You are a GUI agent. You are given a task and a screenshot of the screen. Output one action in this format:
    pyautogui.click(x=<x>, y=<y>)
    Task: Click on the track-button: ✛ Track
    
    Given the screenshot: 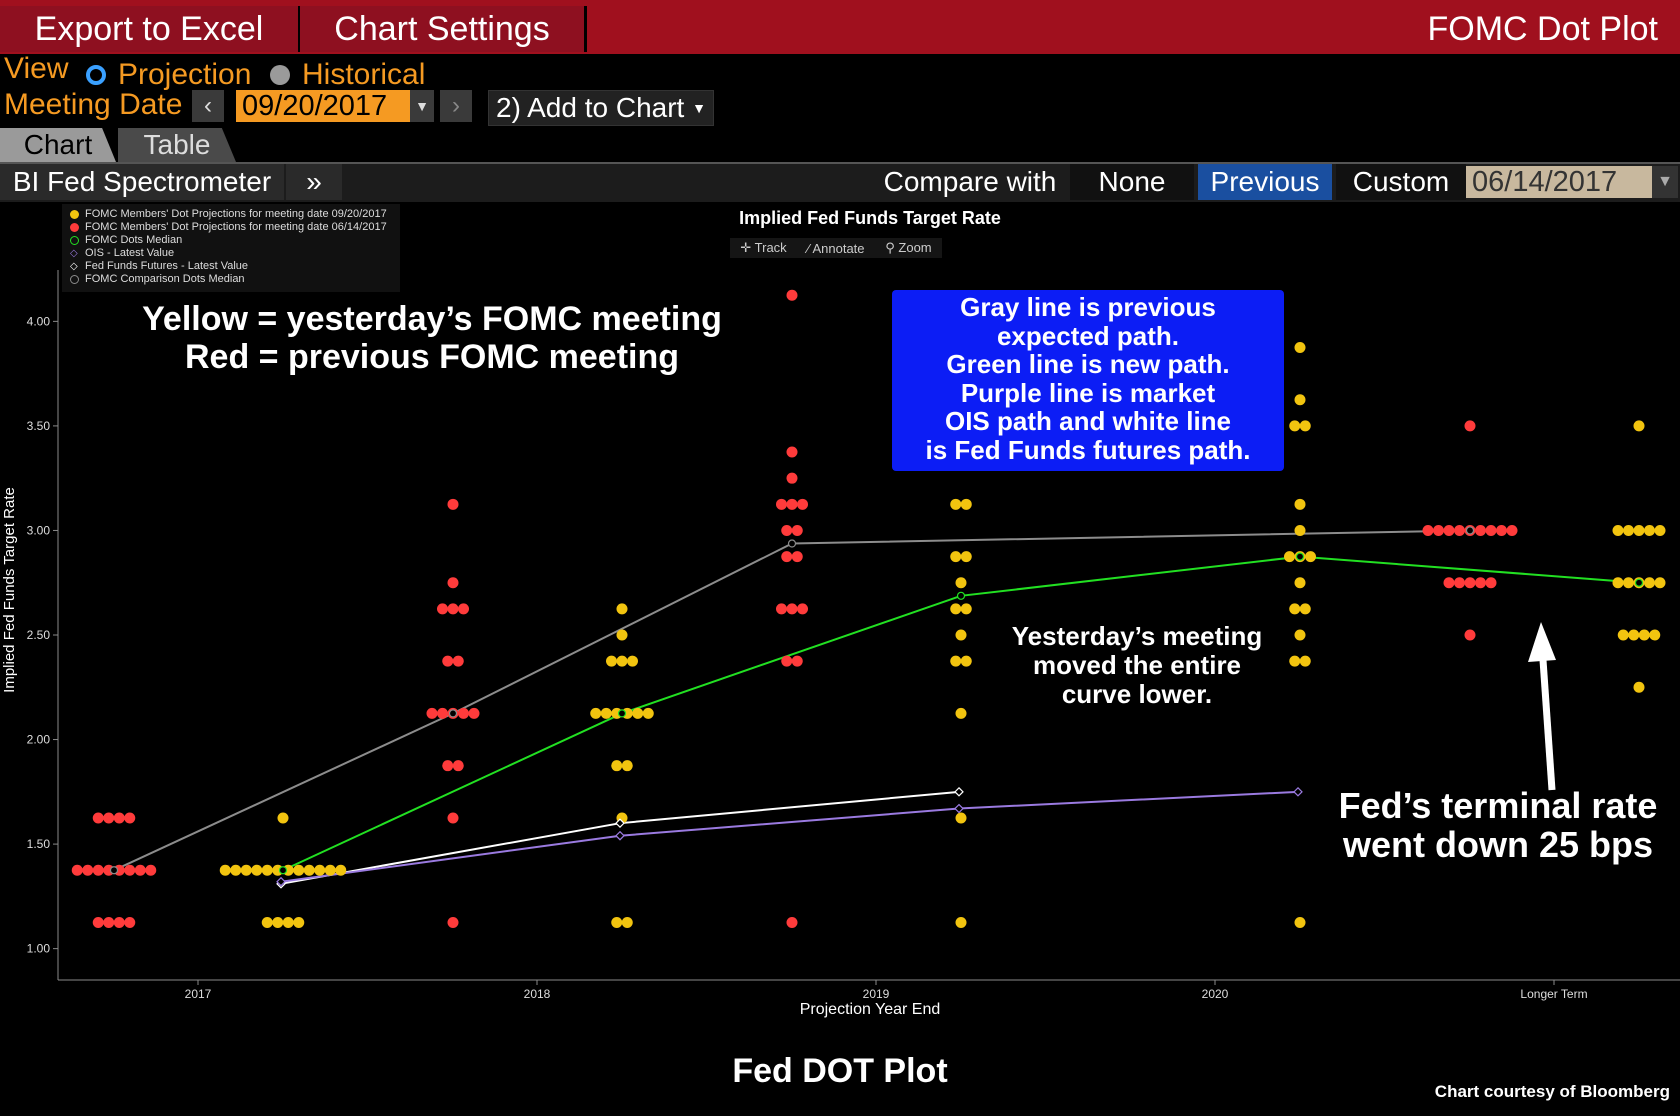 What is the action you would take?
    pyautogui.click(x=763, y=247)
    